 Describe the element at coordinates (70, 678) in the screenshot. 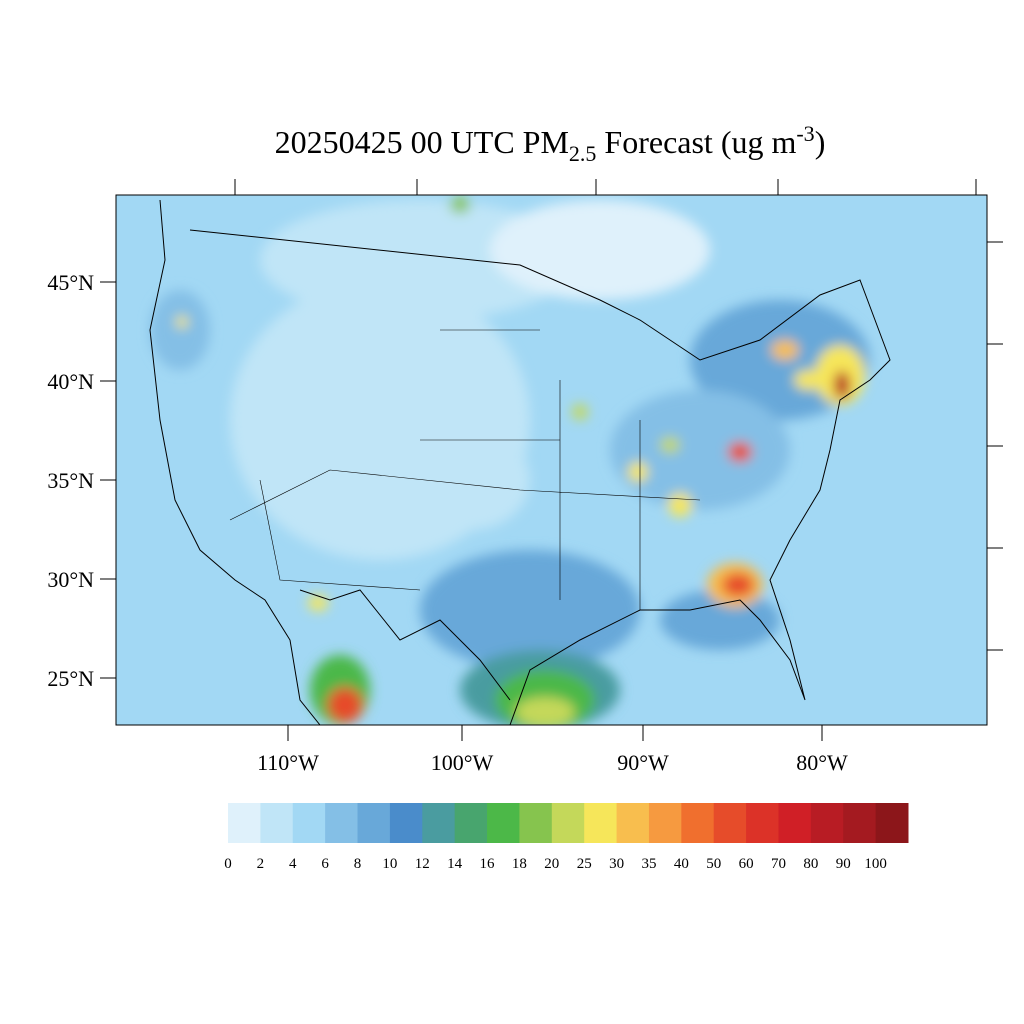

I see `lat-label: 25°N` at that location.